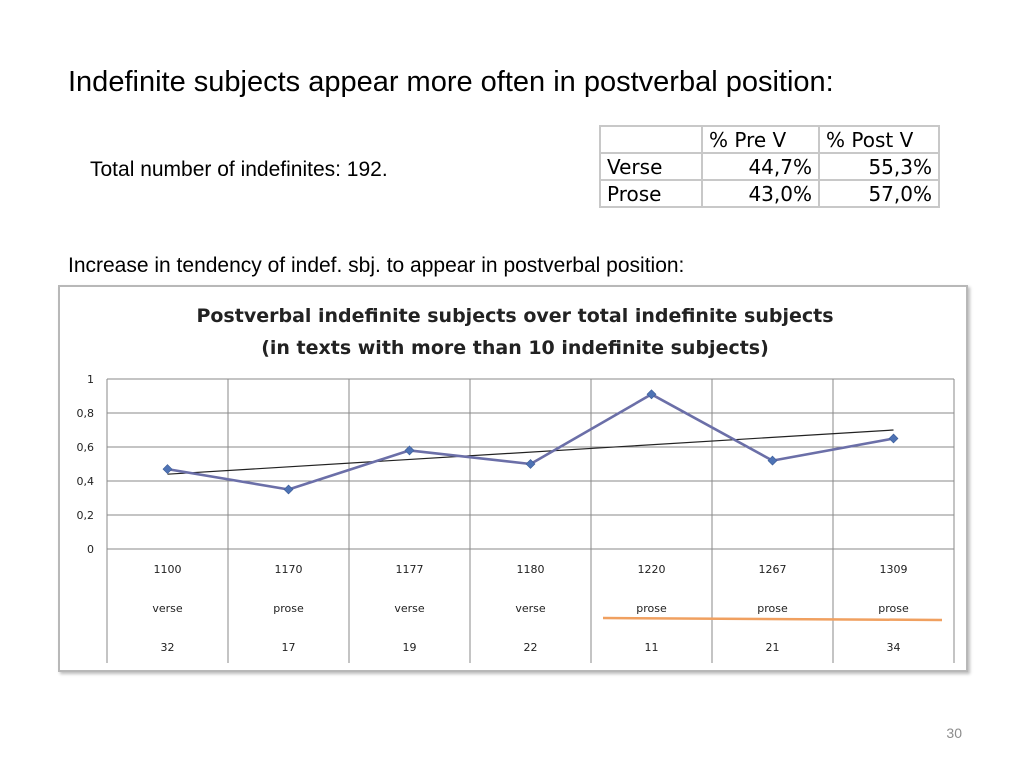 The image size is (1024, 768). What do you see at coordinates (168, 647) in the screenshot?
I see `category-count-label: 32` at bounding box center [168, 647].